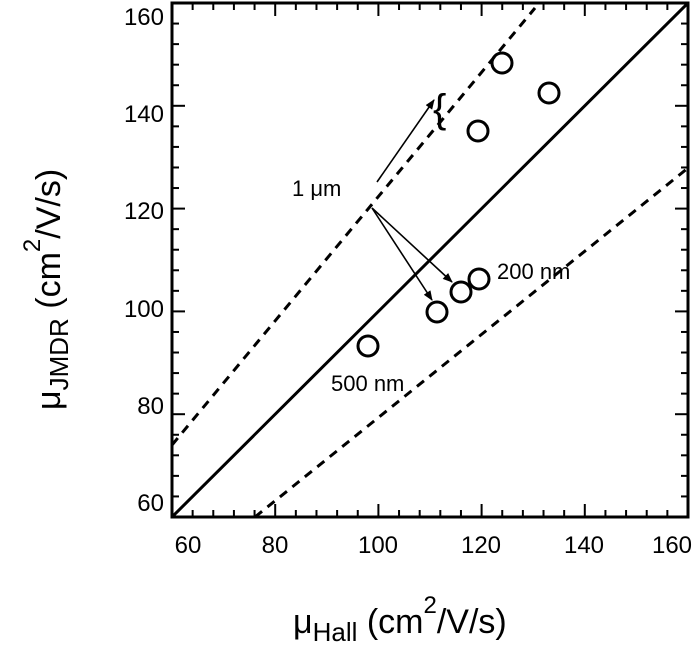 Image resolution: width=700 pixels, height=651 pixels. I want to click on annotation-500nm: 500 nm, so click(367, 383).